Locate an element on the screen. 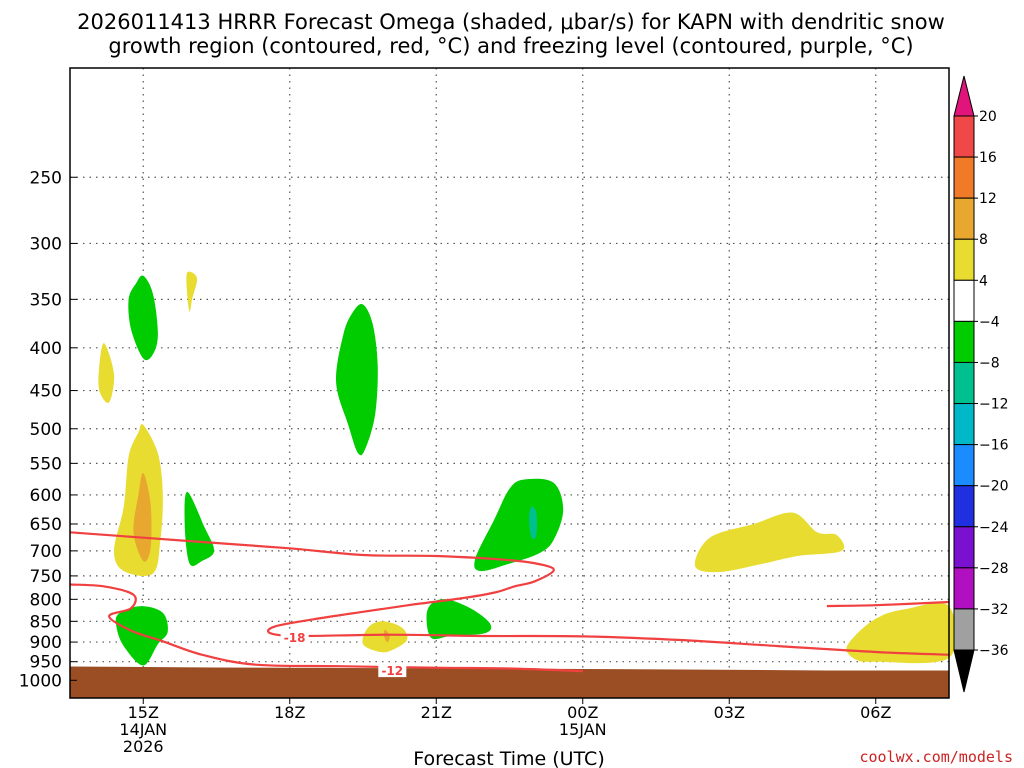  colorbar-bottom-arrow is located at coordinates (964, 671).